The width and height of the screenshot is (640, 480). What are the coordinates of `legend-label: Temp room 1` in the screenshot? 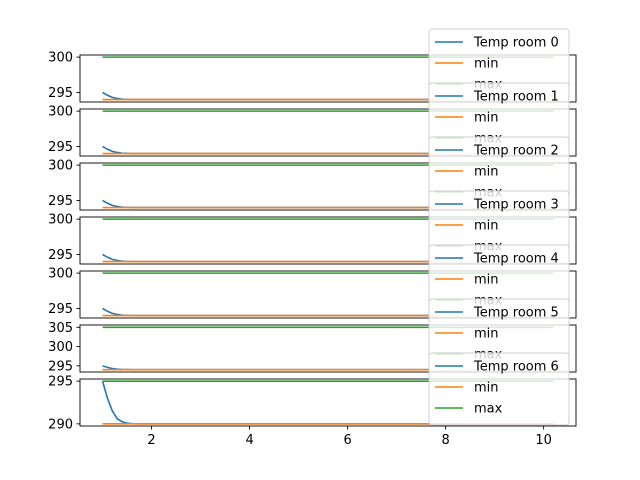 It's located at (516, 97).